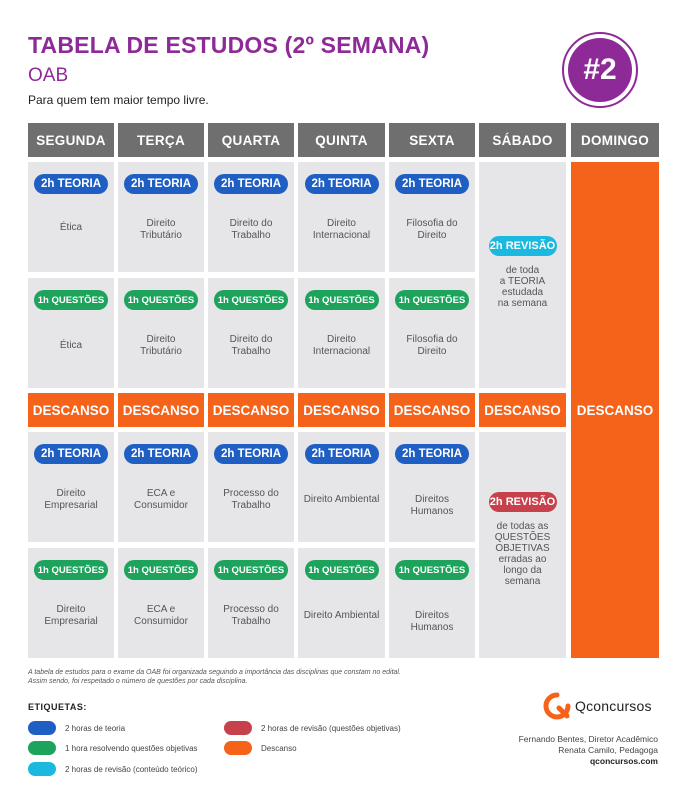 The width and height of the screenshot is (690, 802). Describe the element at coordinates (161, 217) in the screenshot. I see `study-cell-teoria-terca: 2h TEORIA Direito Tributário` at that location.